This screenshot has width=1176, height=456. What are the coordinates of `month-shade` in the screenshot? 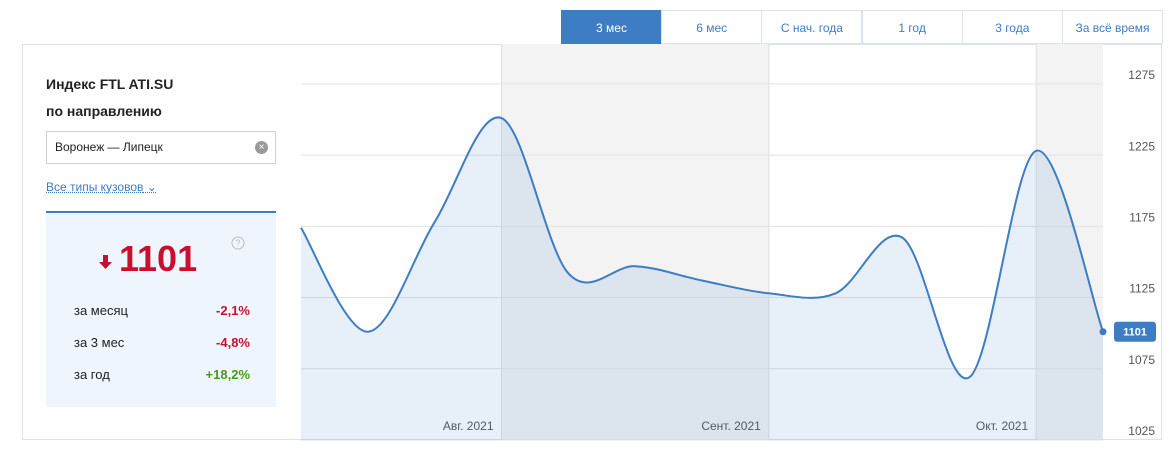 It's located at (1069, 242).